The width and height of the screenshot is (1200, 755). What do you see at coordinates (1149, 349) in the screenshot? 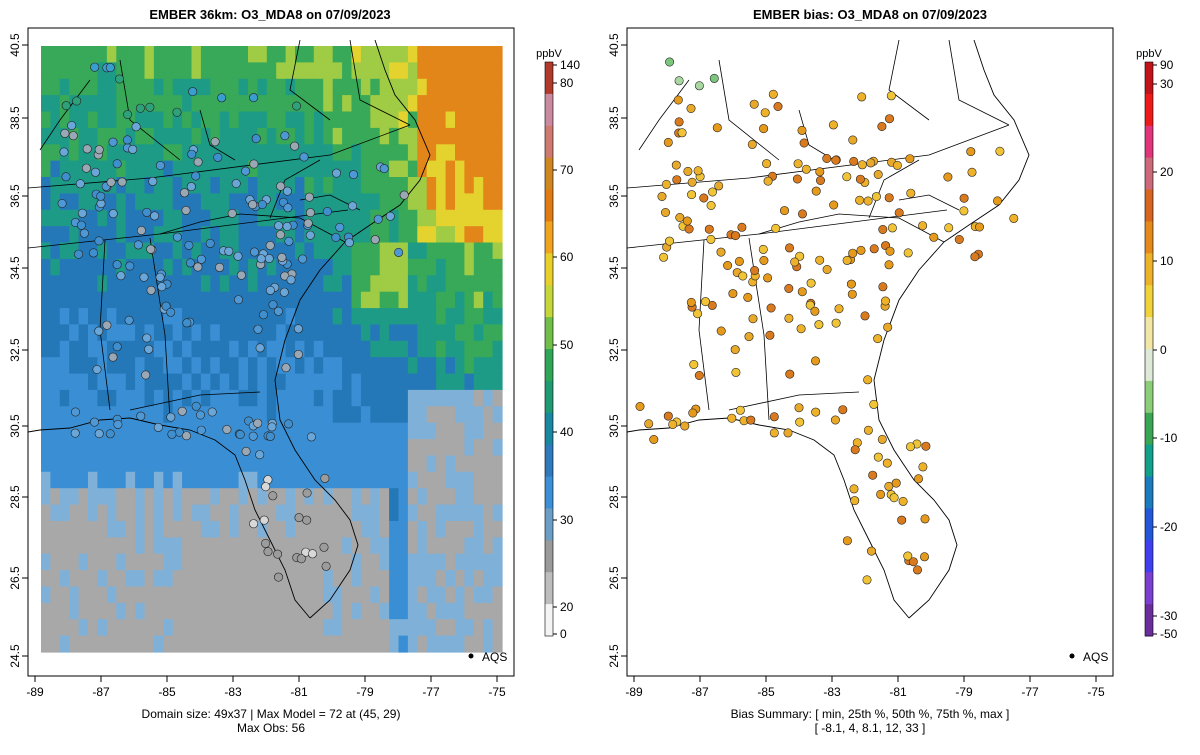
I see `colorbar-frame` at bounding box center [1149, 349].